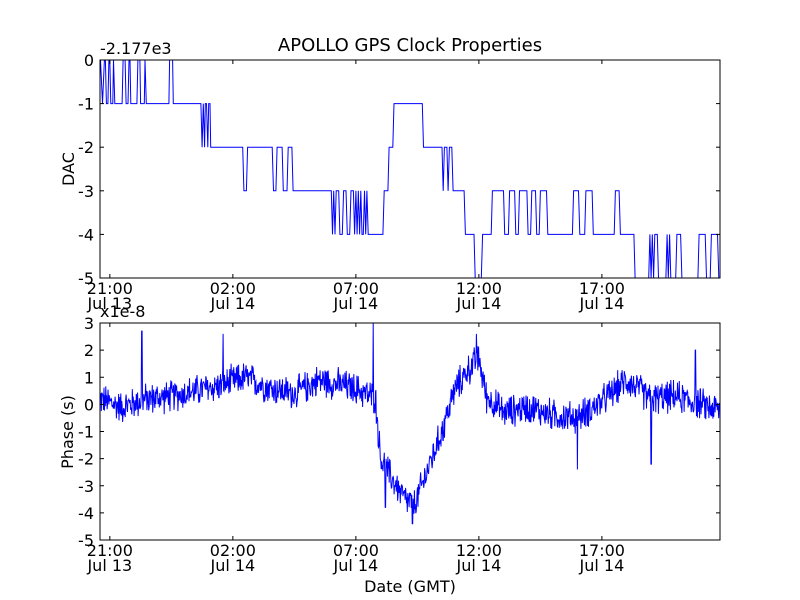 This screenshot has height=600, width=800. Describe the element at coordinates (356, 550) in the screenshot. I see `phase-xtick-time-label: 07:00` at that location.